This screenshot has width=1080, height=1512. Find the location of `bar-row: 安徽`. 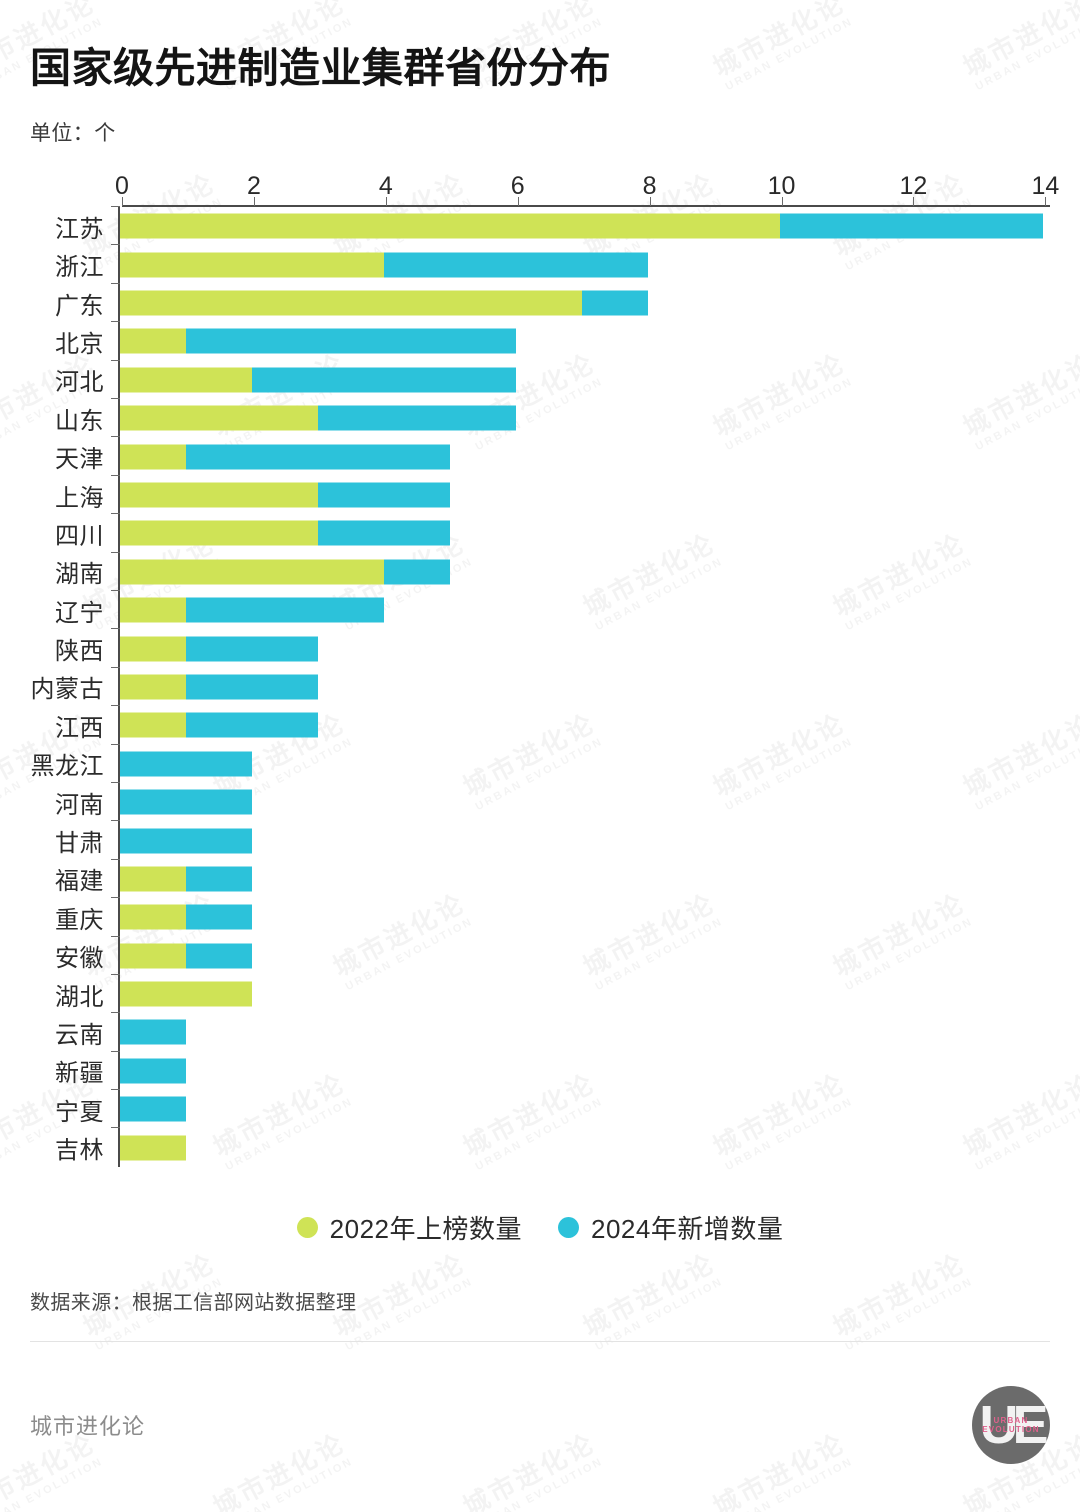

bar-row: 安徽 is located at coordinates (540, 955).